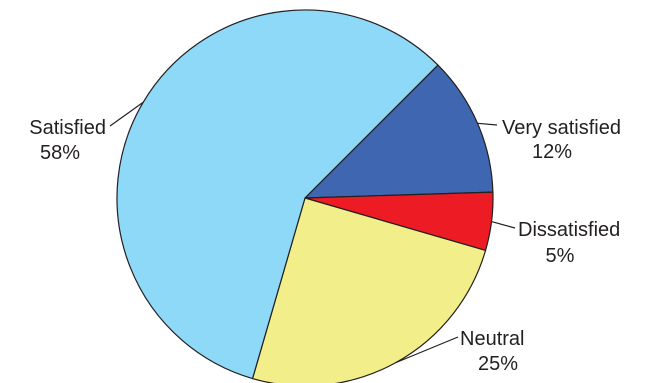  I want to click on slice-label-very-satisfied: Very satisfied, so click(561, 128).